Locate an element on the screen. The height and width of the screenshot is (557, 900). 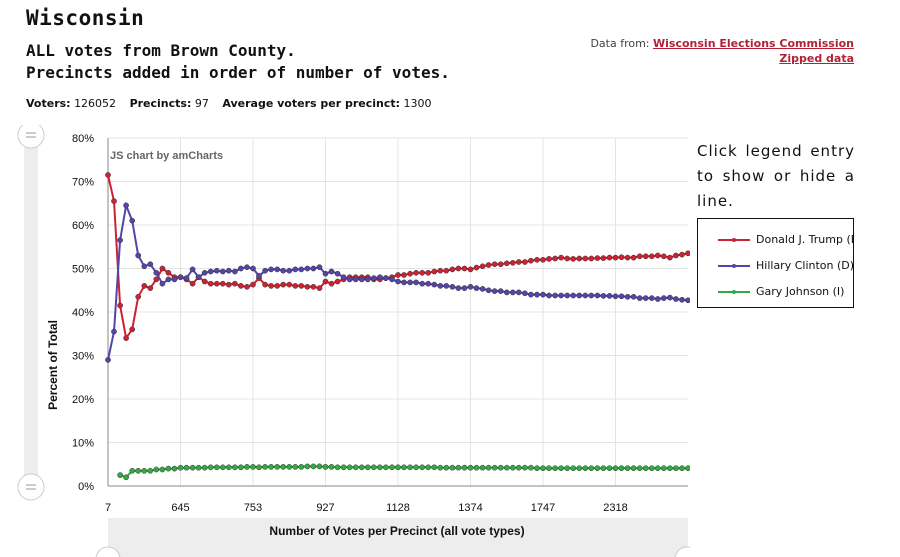
x-scroll-handle-right is located at coordinates (682, 551).